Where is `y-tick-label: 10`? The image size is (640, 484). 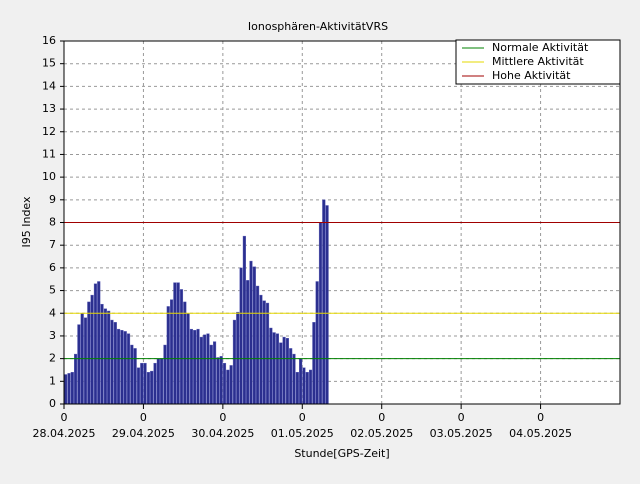 y-tick-label: 10 is located at coordinates (49, 176).